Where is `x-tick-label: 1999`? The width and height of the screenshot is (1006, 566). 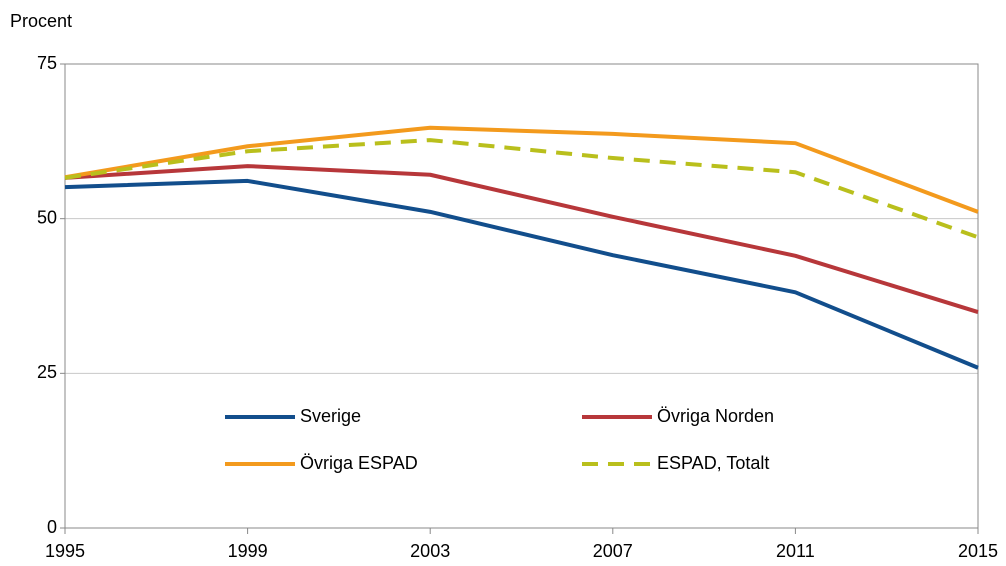
x-tick-label: 1999 is located at coordinates (248, 551).